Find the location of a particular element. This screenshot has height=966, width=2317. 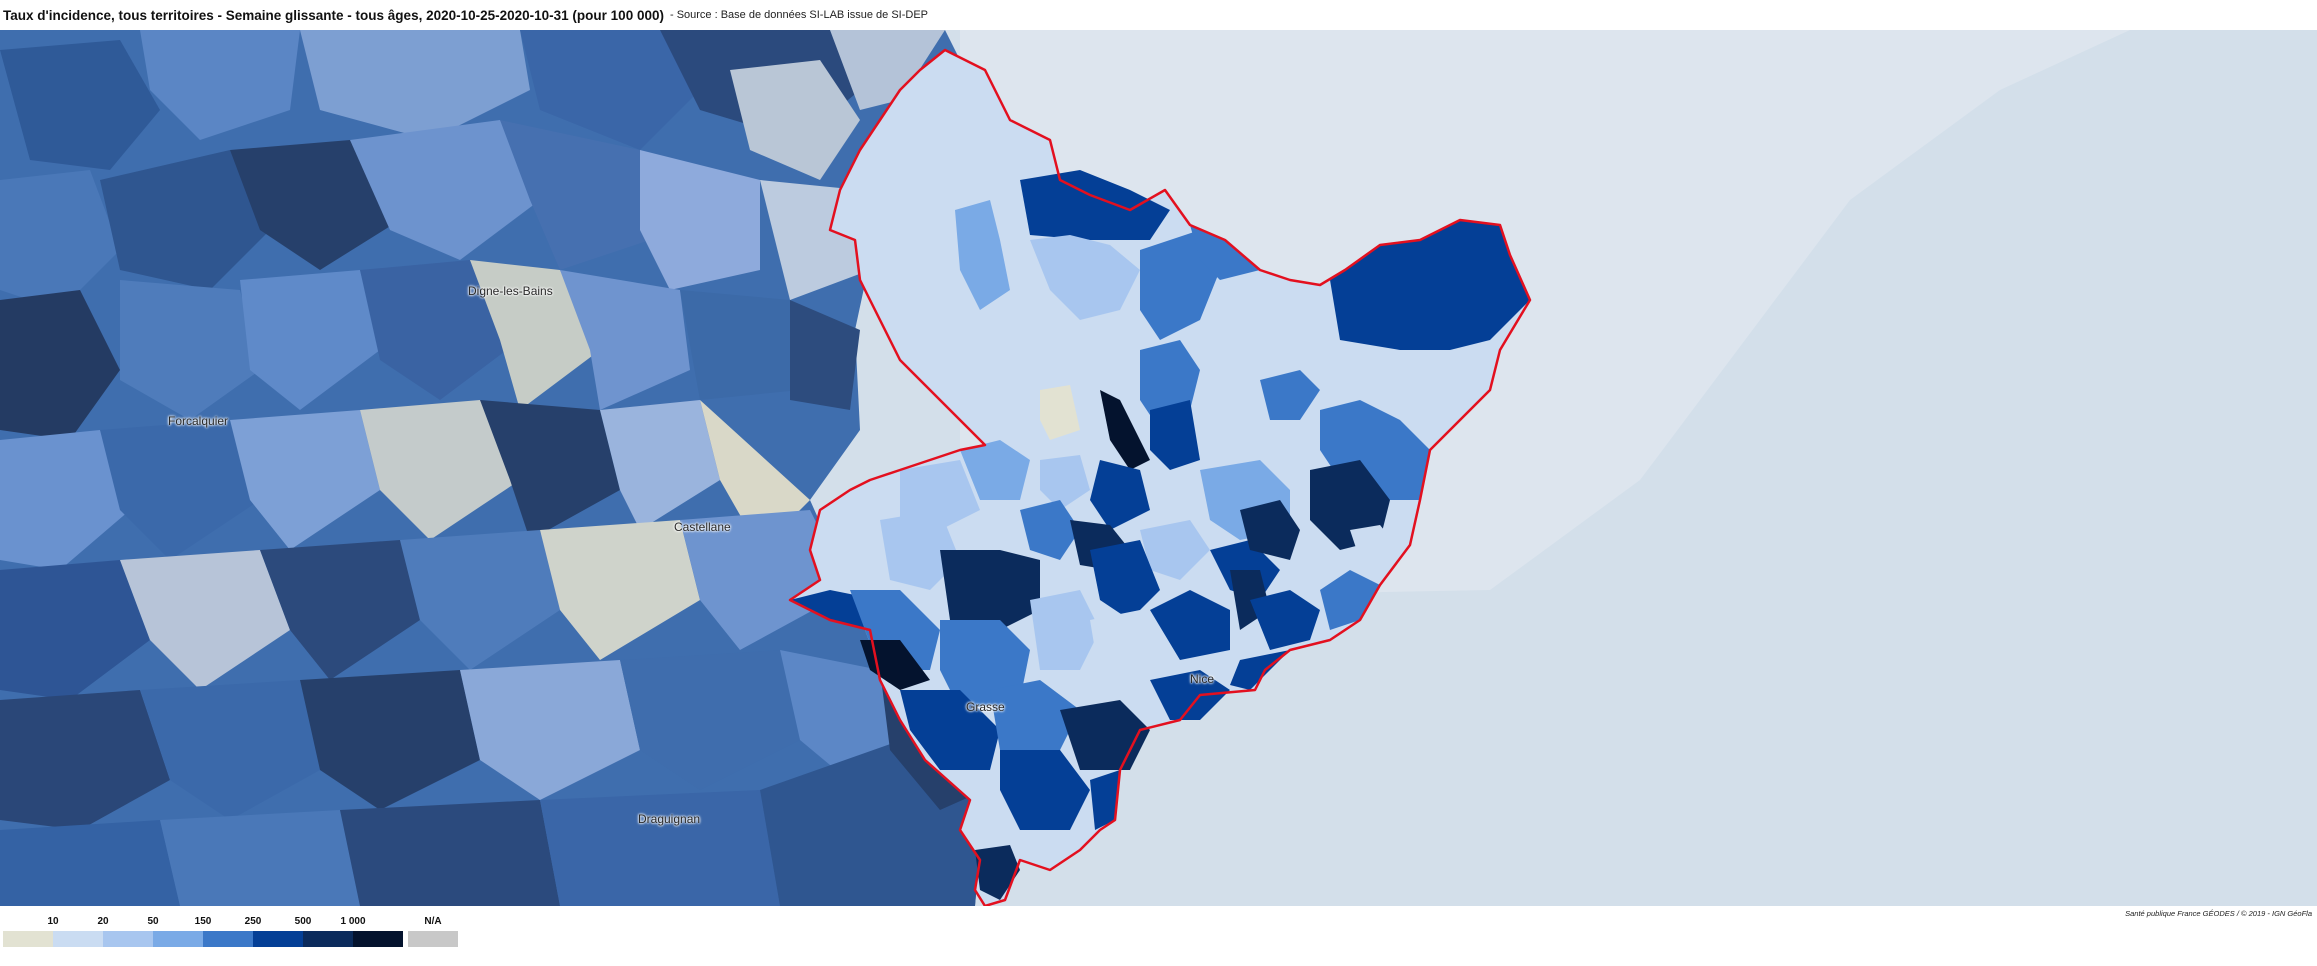

legend: 10 20 50 150 250 500 1 000 N/A is located at coordinates (240, 940).